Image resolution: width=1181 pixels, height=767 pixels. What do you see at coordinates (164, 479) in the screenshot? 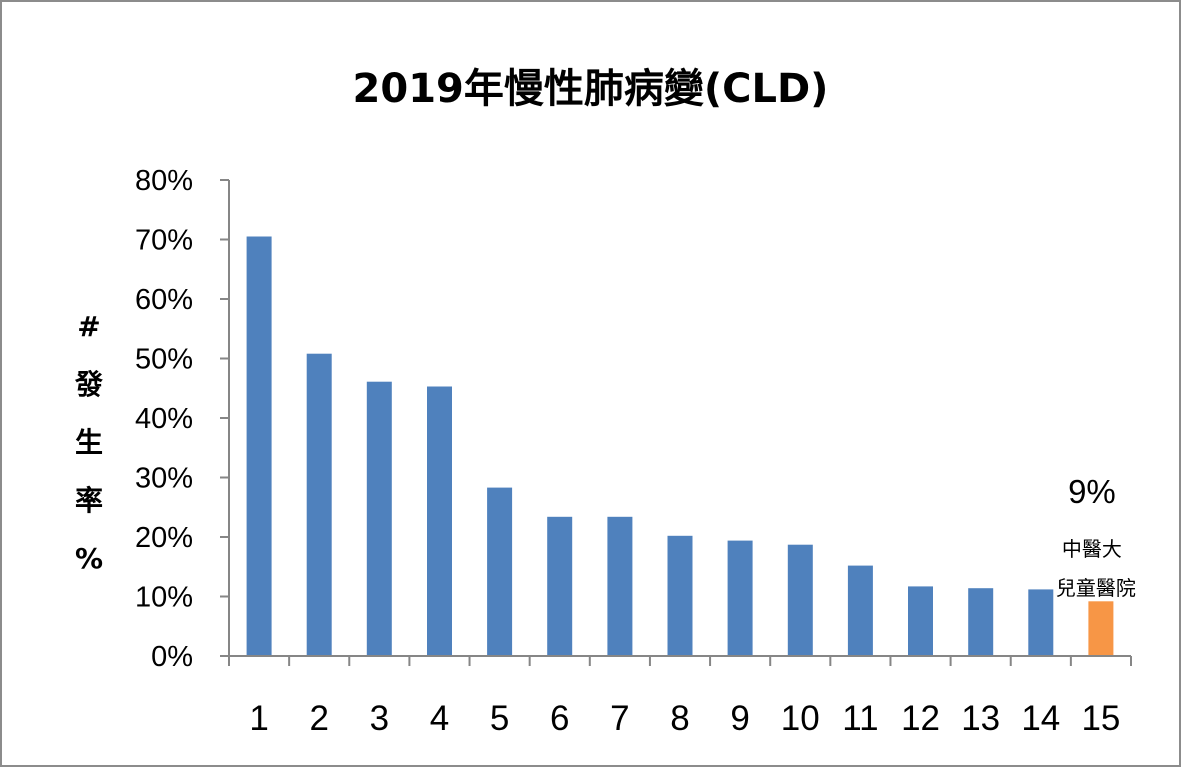
I see `y-tick-label: 30%` at bounding box center [164, 479].